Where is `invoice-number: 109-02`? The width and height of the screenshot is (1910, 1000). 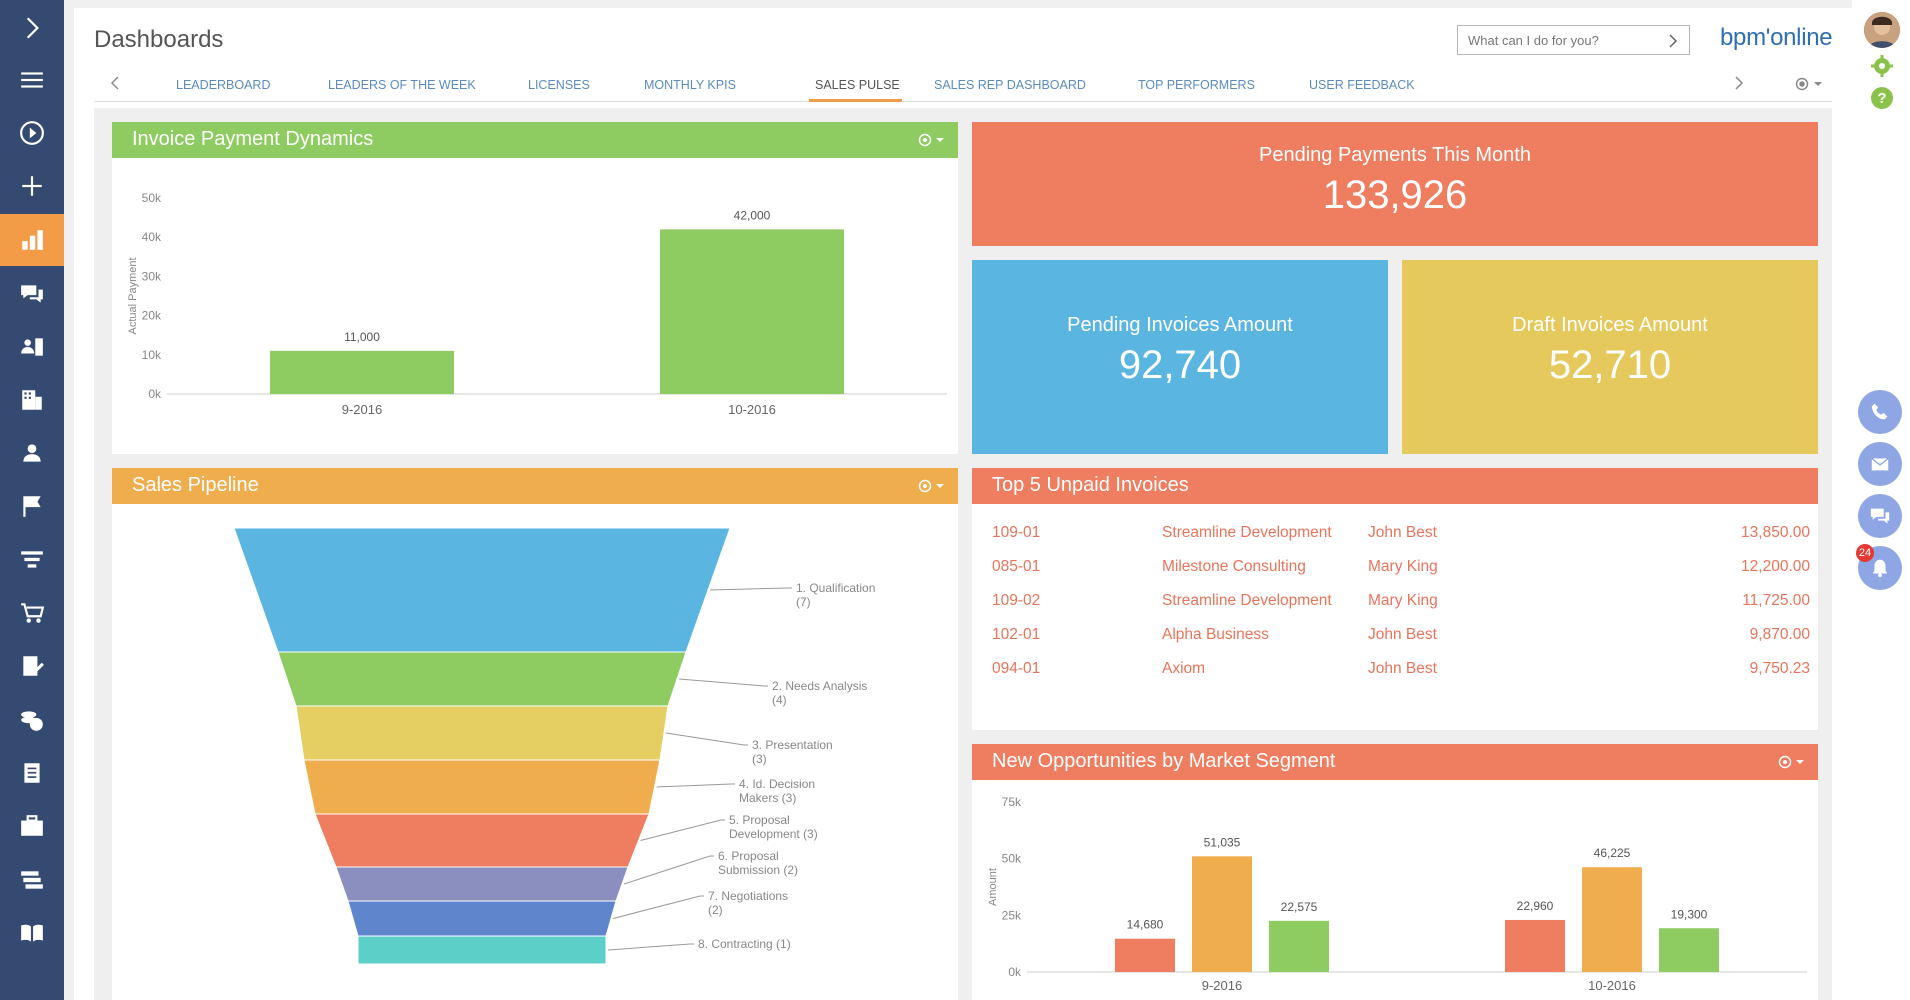 invoice-number: 109-02 is located at coordinates (1016, 600).